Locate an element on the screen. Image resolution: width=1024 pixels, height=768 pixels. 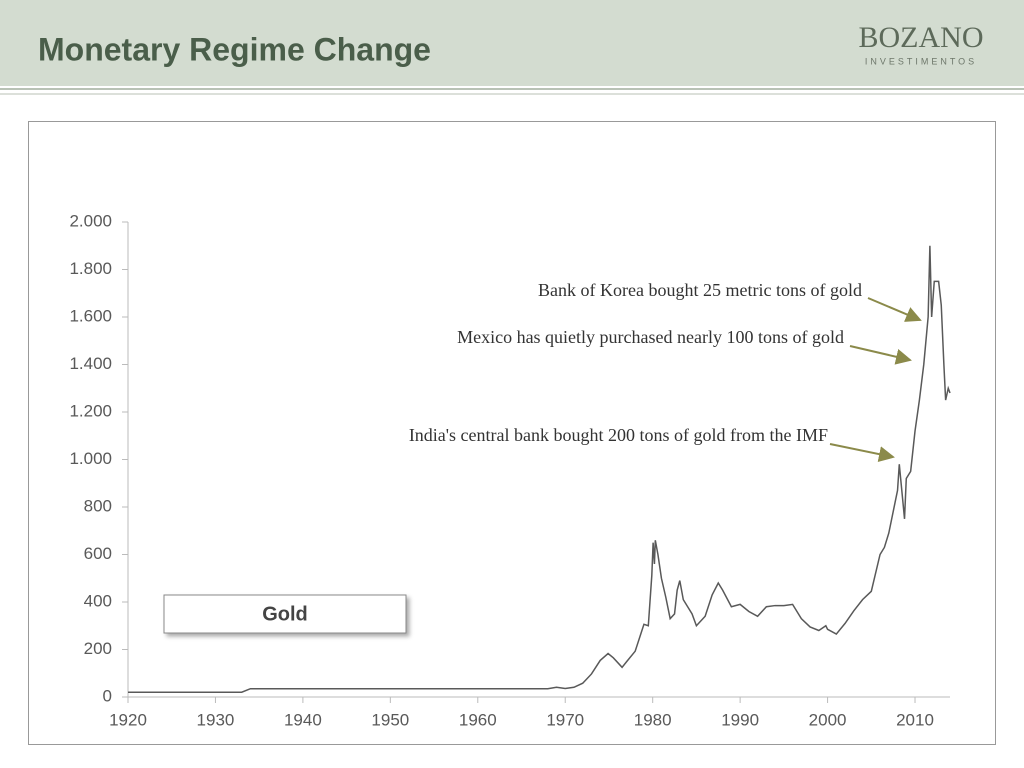
x-tick-label: 1960 is located at coordinates (478, 719).